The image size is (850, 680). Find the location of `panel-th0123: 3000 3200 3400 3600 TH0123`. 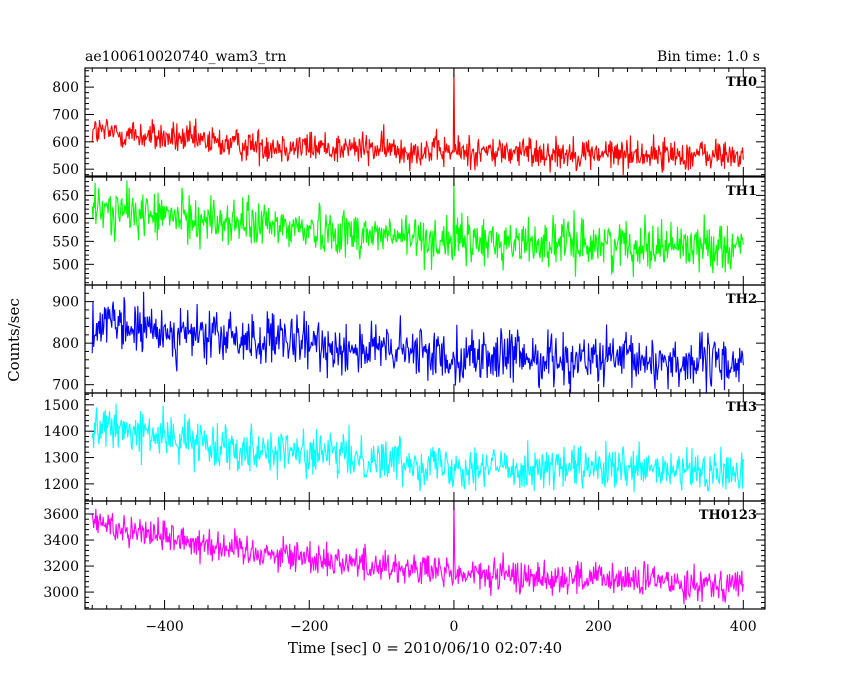

panel-th0123: 3000 3200 3400 3600 TH0123 is located at coordinates (404, 555).